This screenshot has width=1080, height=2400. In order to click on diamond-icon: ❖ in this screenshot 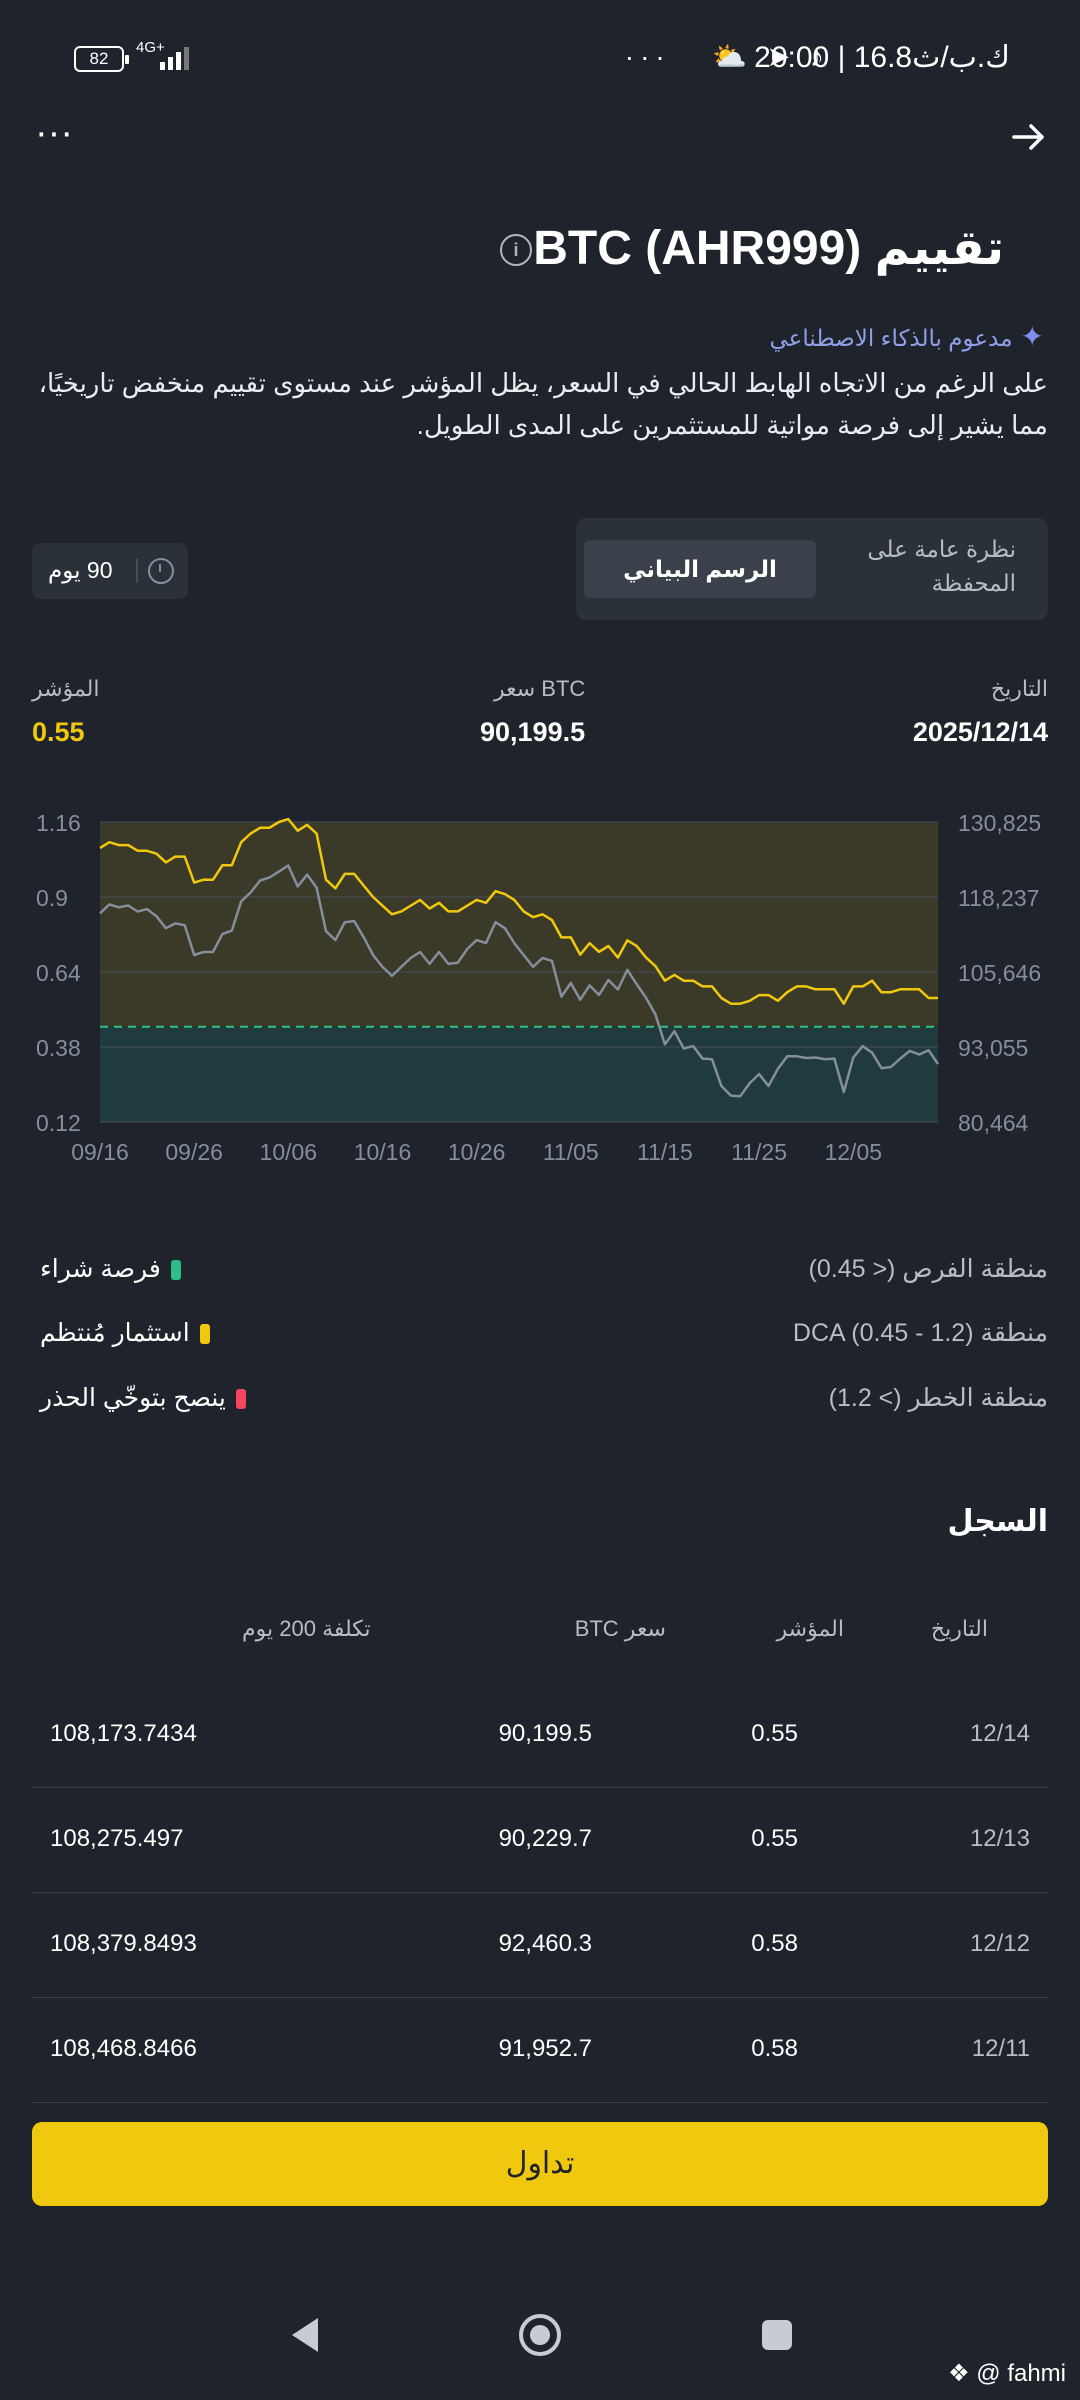, I will do `click(959, 2373)`.